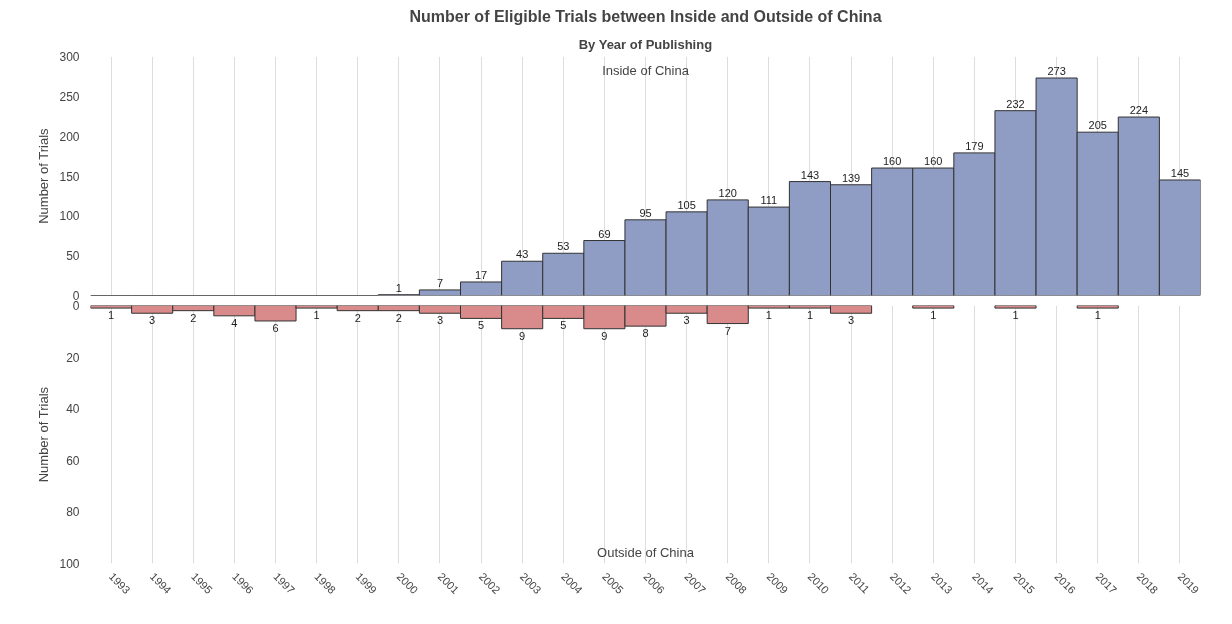  Describe the element at coordinates (1056, 71) in the screenshot. I see `text: 273` at that location.